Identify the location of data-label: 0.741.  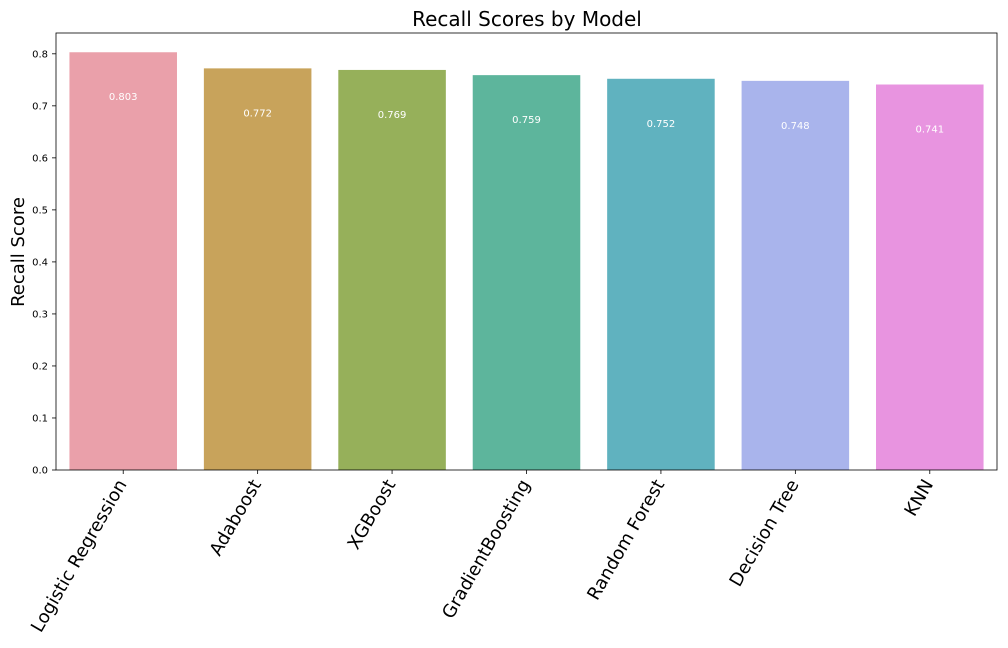
(929, 130).